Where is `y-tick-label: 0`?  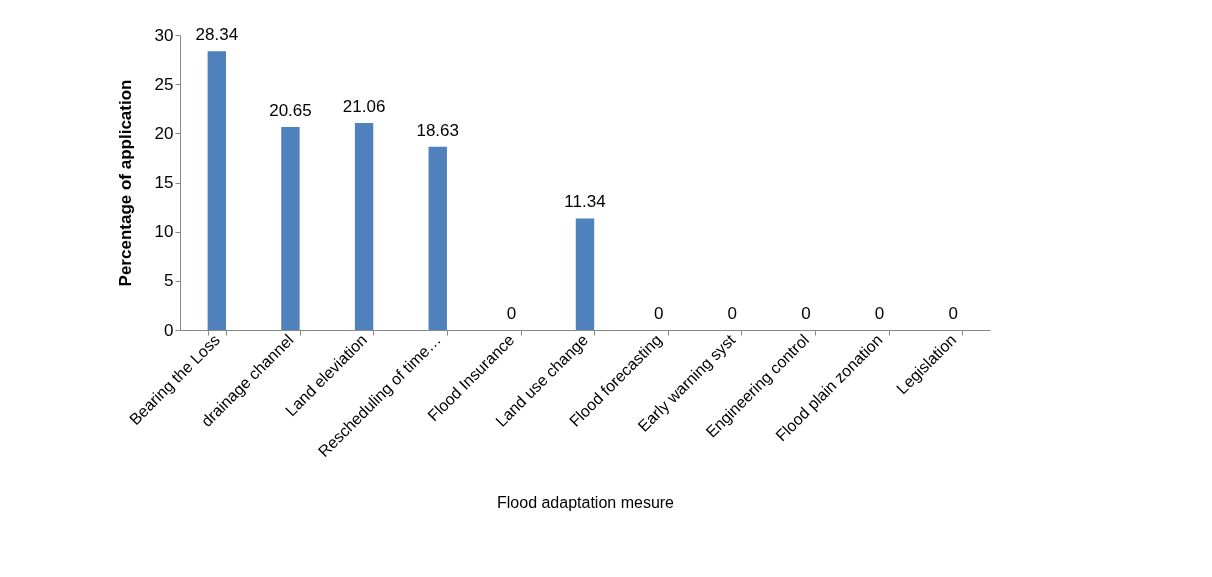 y-tick-label: 0 is located at coordinates (169, 330).